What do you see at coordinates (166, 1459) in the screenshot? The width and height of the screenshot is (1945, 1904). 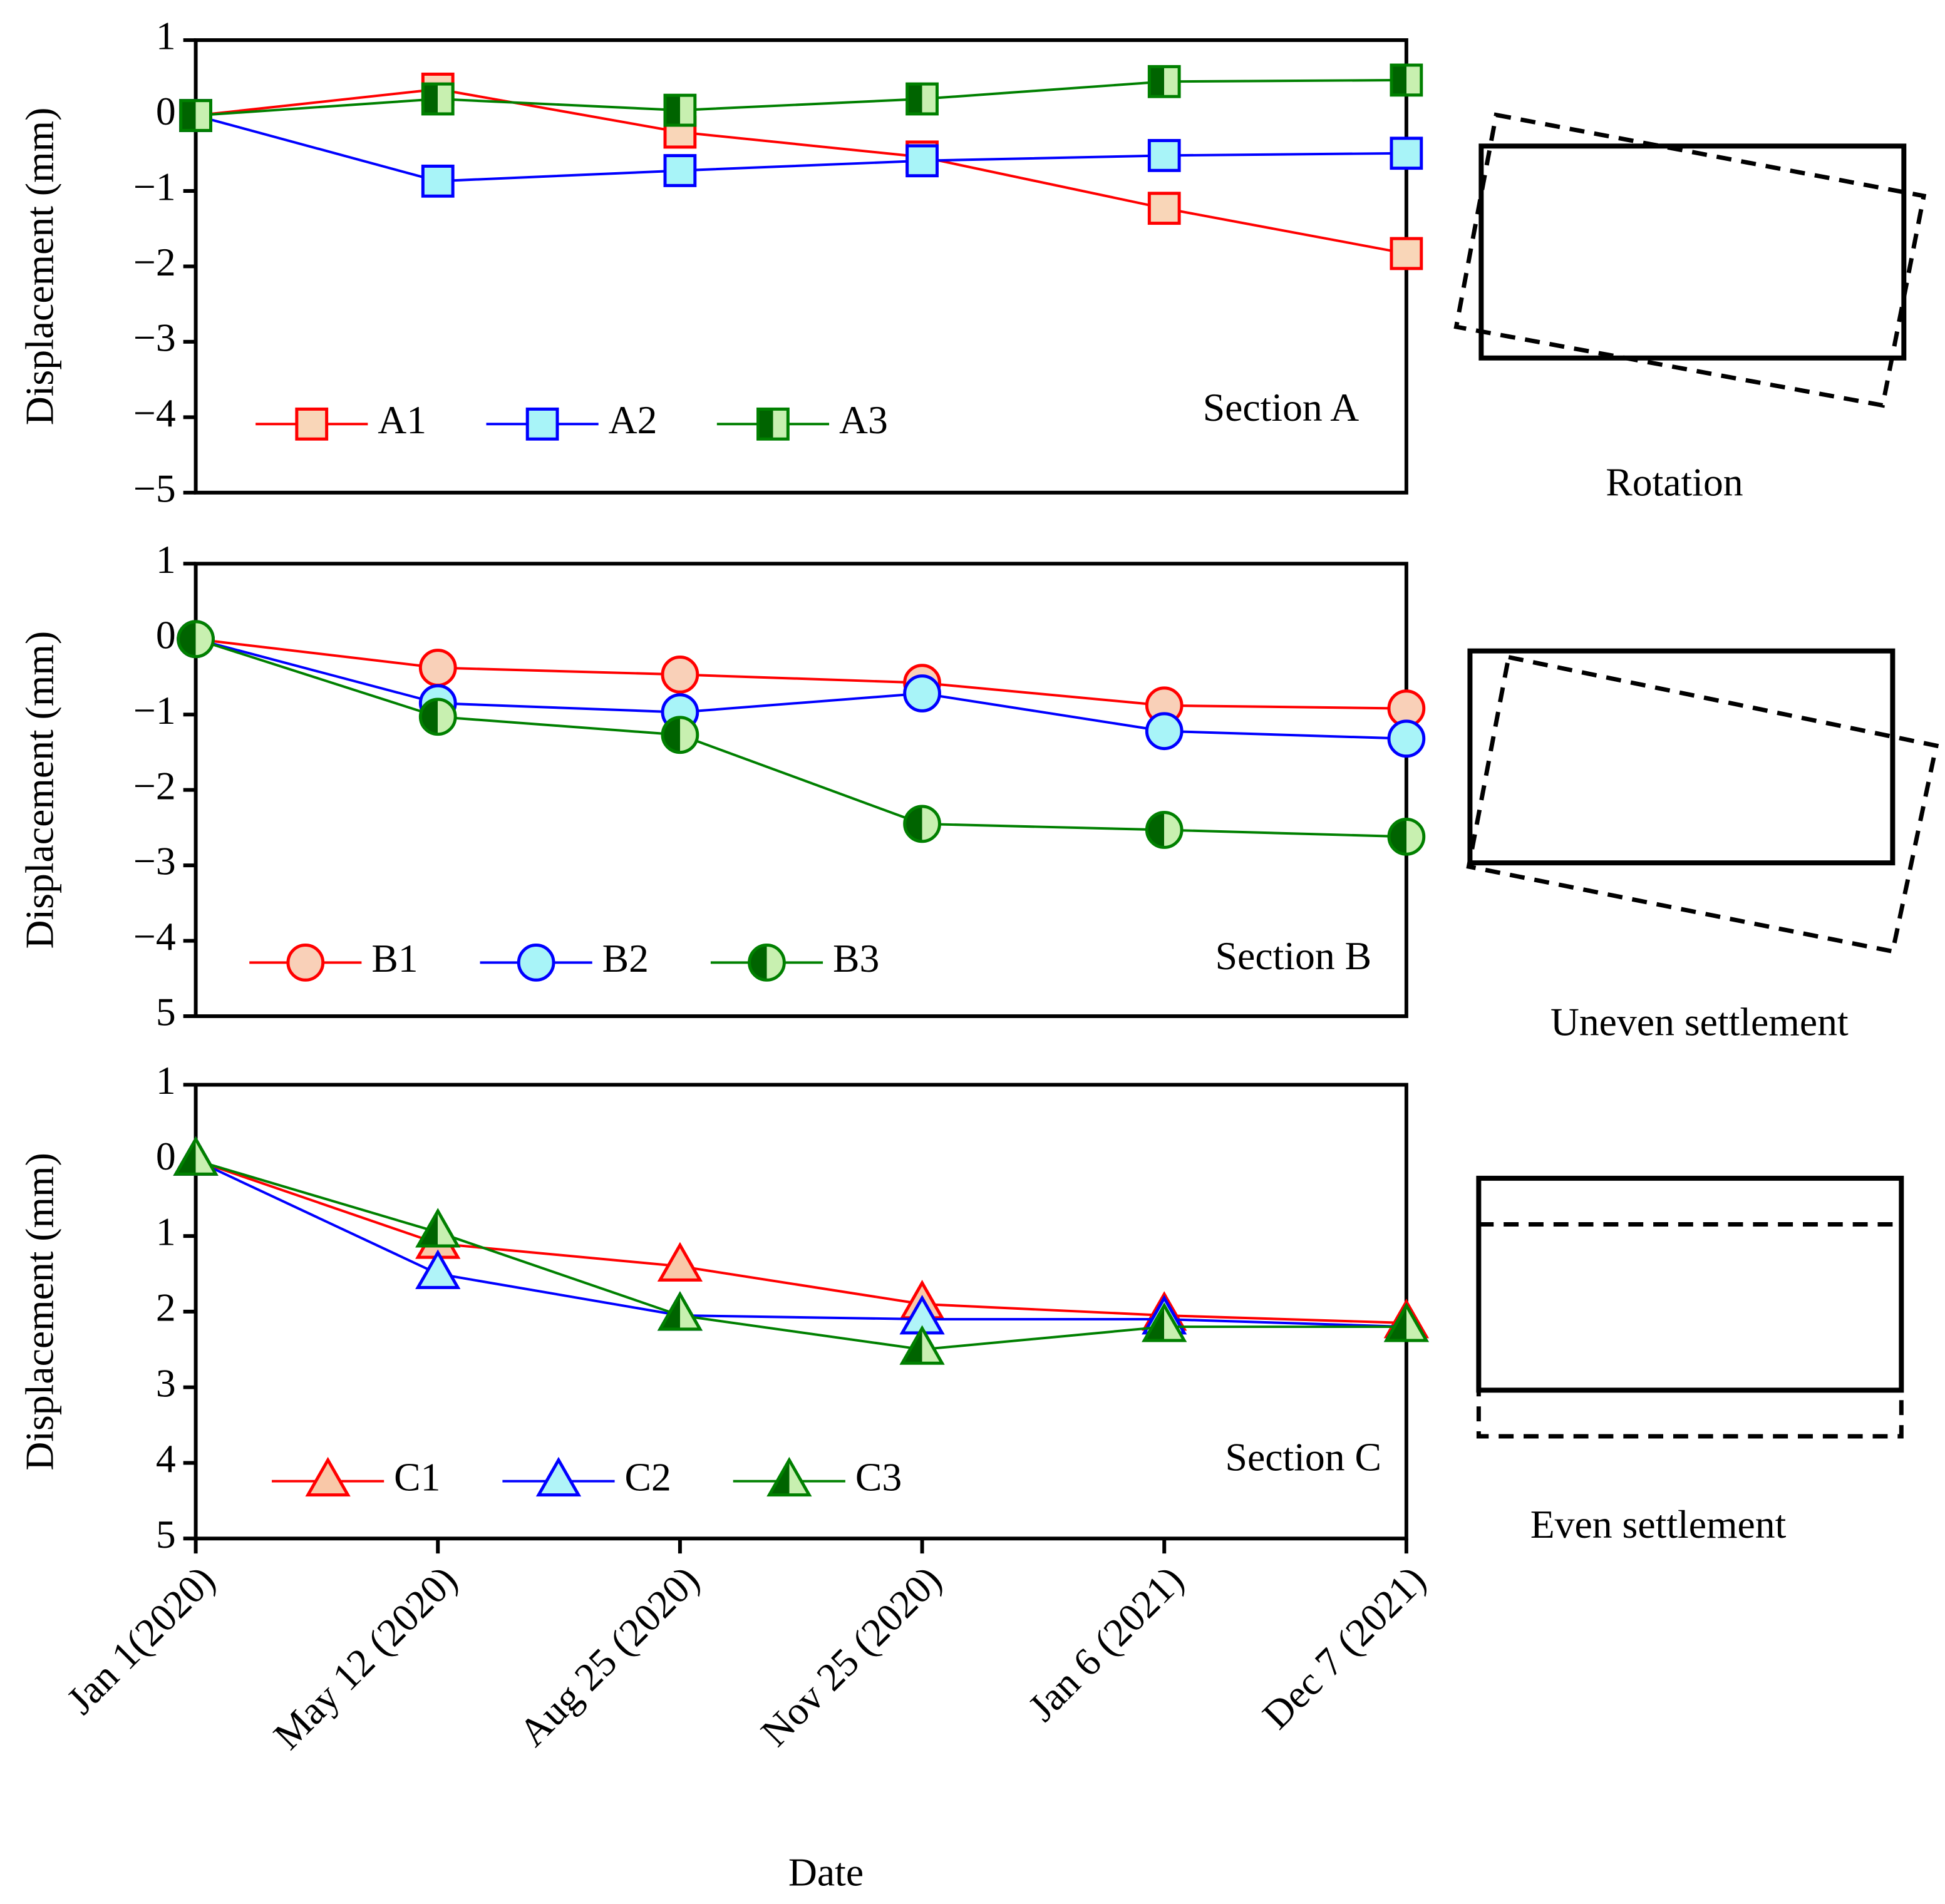 I see `y-tick-label: 4` at bounding box center [166, 1459].